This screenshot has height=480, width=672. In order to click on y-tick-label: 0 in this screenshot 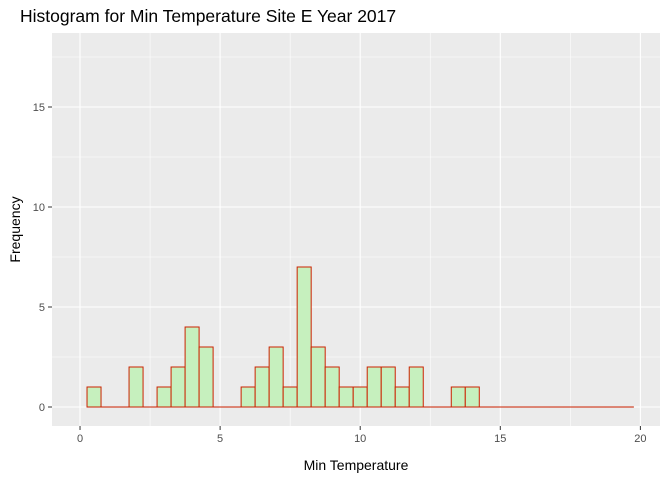, I will do `click(42, 408)`.